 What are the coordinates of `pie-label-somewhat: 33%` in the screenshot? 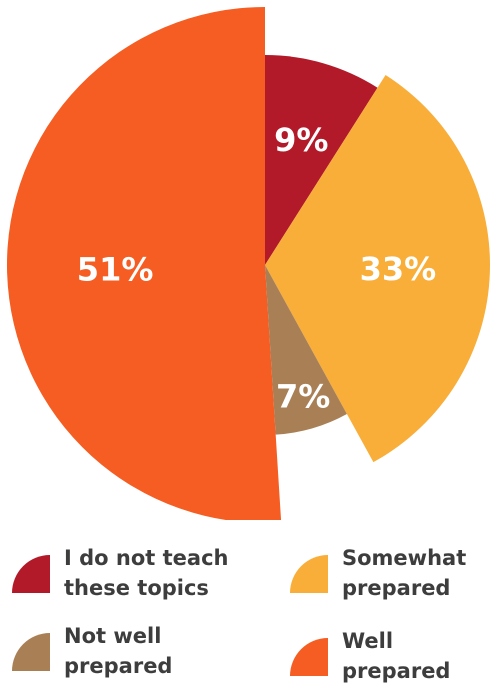 It's located at (398, 269).